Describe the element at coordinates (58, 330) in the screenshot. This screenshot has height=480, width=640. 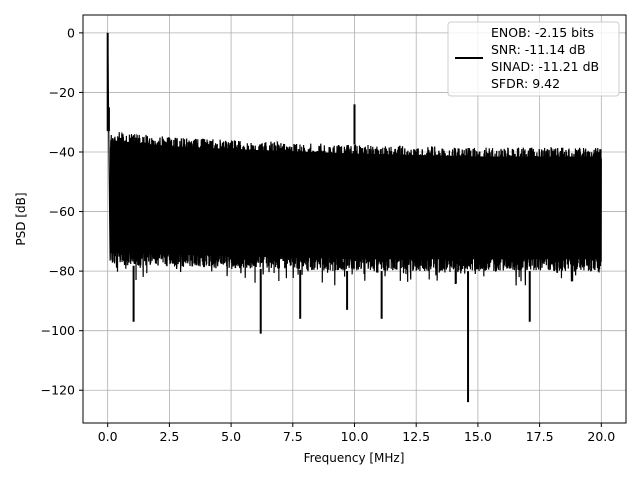
I see `y-tick-label: −100` at that location.